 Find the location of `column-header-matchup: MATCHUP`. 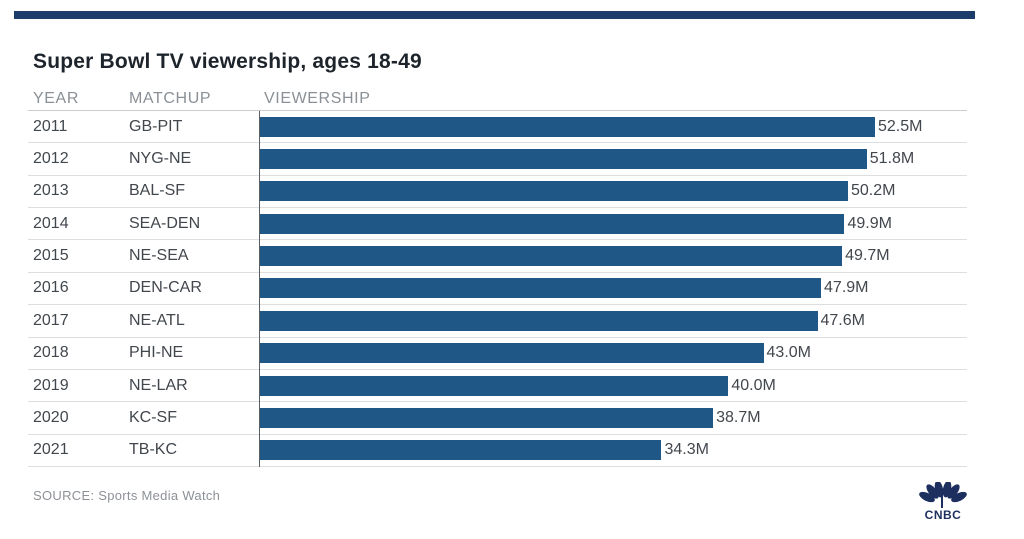

column-header-matchup: MATCHUP is located at coordinates (170, 98).